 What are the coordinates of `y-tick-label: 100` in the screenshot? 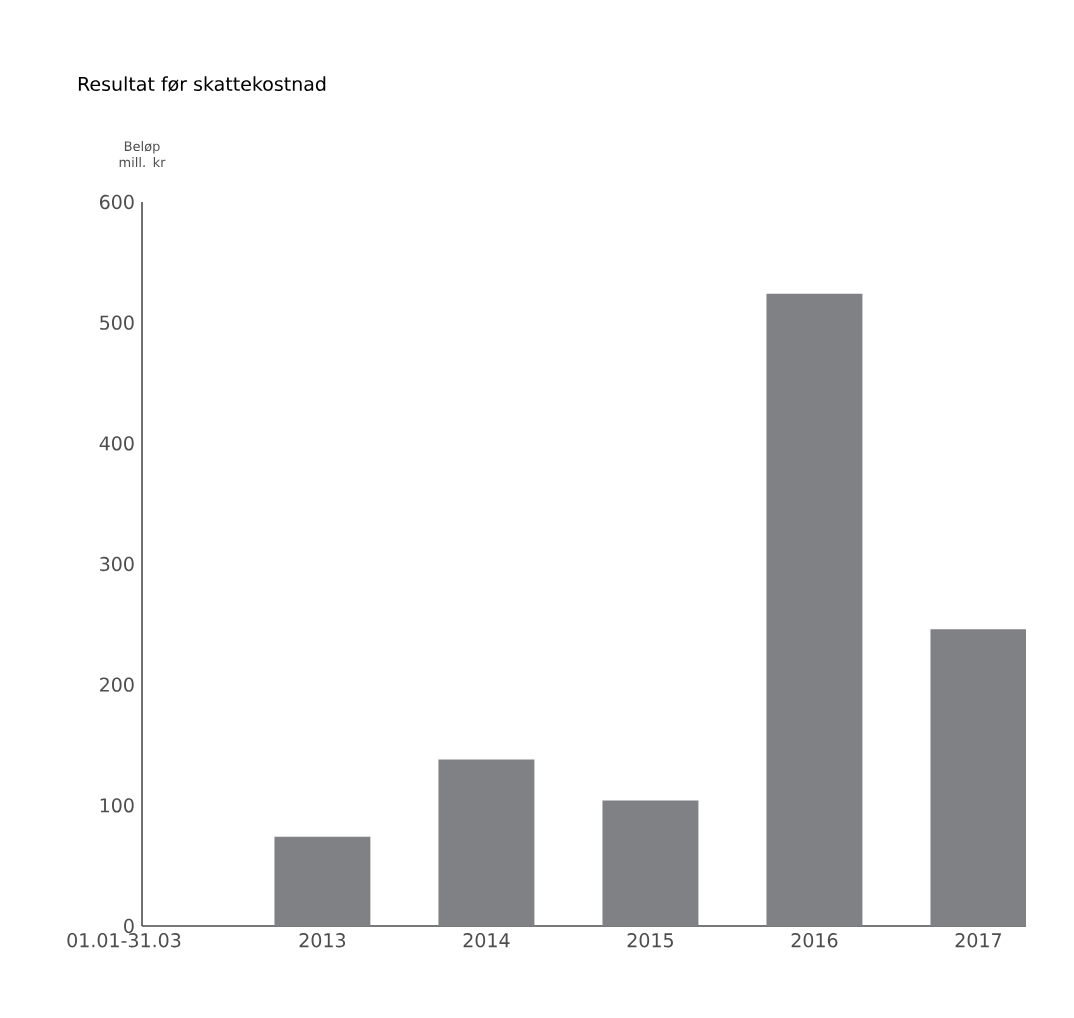 It's located at (117, 805).